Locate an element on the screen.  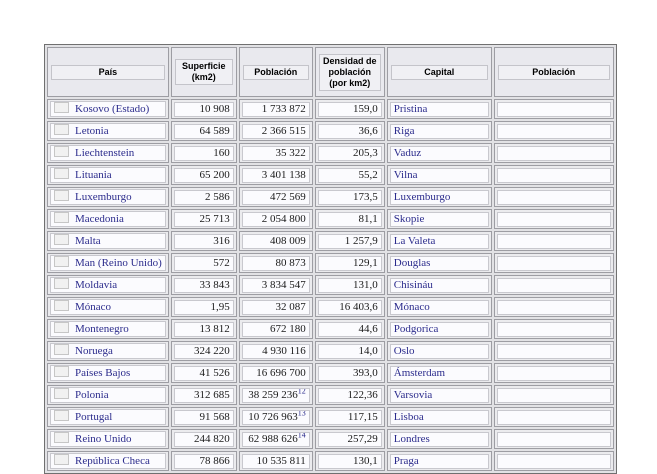
capital-cell: Chisináu is located at coordinates (439, 285).